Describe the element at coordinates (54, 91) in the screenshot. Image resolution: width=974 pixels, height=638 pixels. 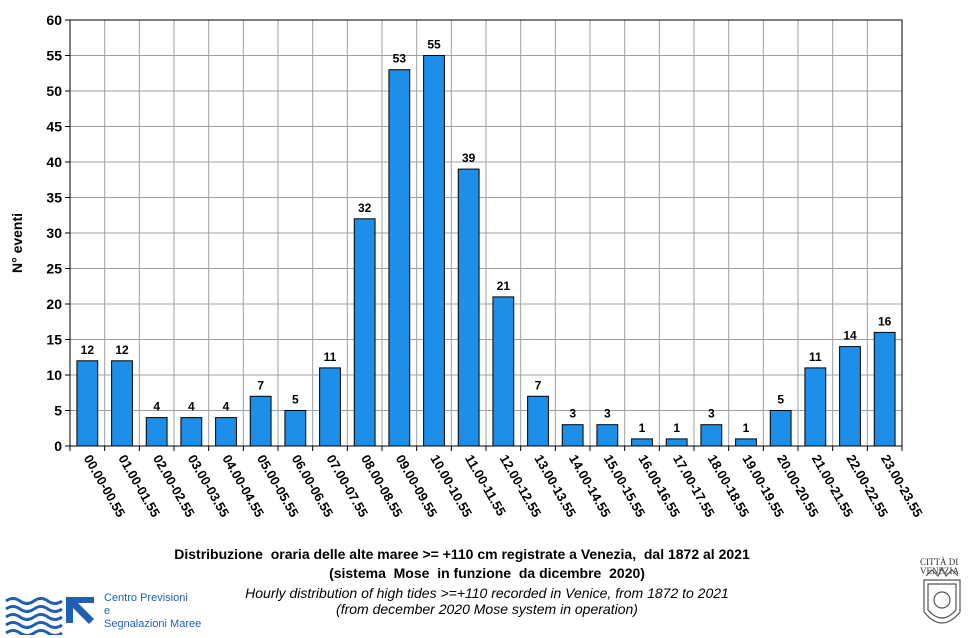
I see `y-tick-label: 50` at that location.